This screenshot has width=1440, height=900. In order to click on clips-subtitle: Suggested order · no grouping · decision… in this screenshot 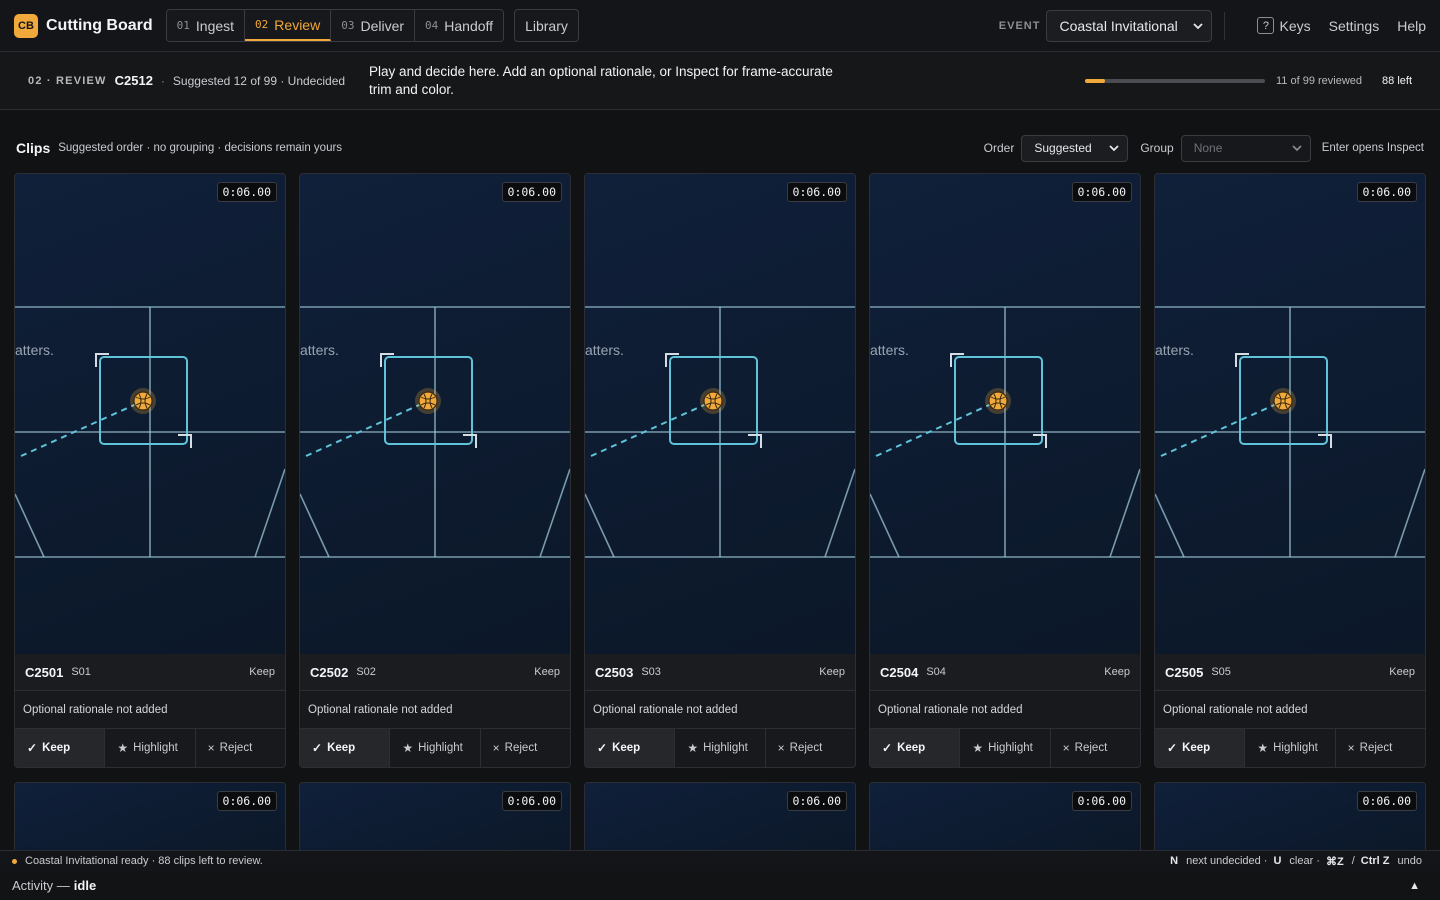, I will do `click(200, 148)`.